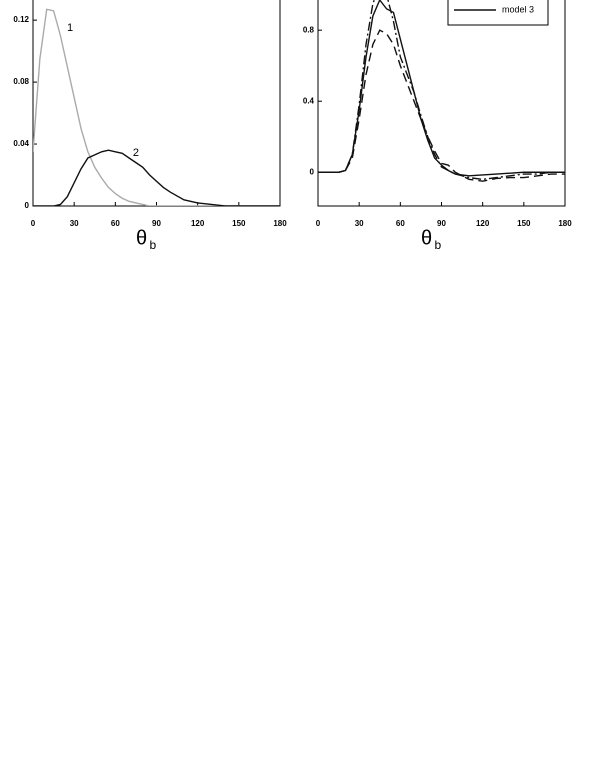 This screenshot has width=595, height=770. Describe the element at coordinates (21, 143) in the screenshot. I see `y-tick-label: 0.04` at that location.